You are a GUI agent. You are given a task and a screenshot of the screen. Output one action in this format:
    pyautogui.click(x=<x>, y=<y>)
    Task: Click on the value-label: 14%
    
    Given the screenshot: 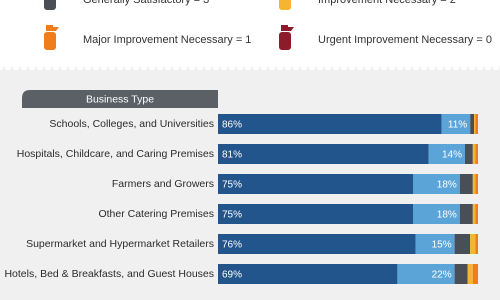 What is the action you would take?
    pyautogui.click(x=452, y=155)
    